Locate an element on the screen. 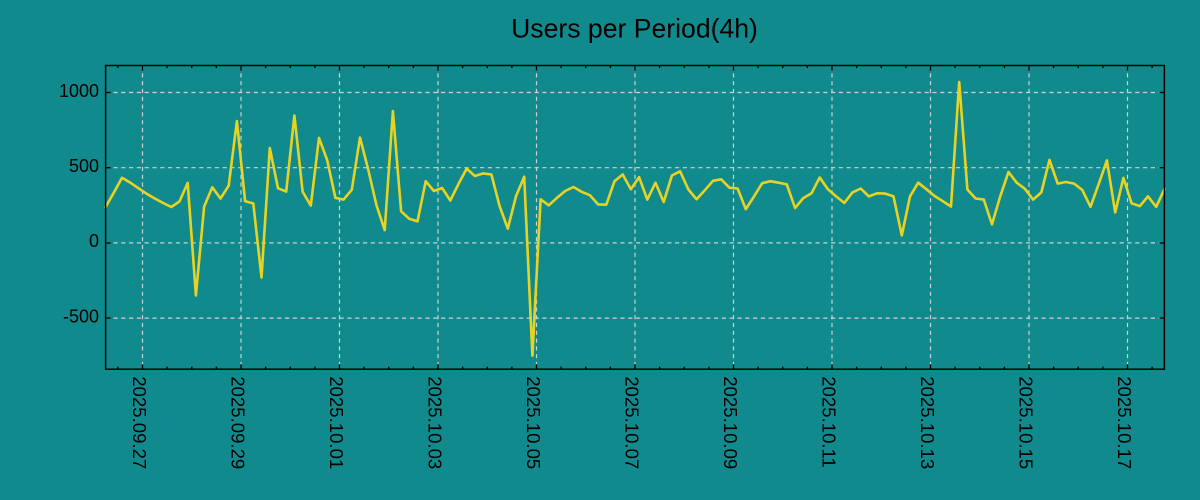 The width and height of the screenshot is (1200, 500). svg-text: 2025.10.03 is located at coordinates (435, 422).